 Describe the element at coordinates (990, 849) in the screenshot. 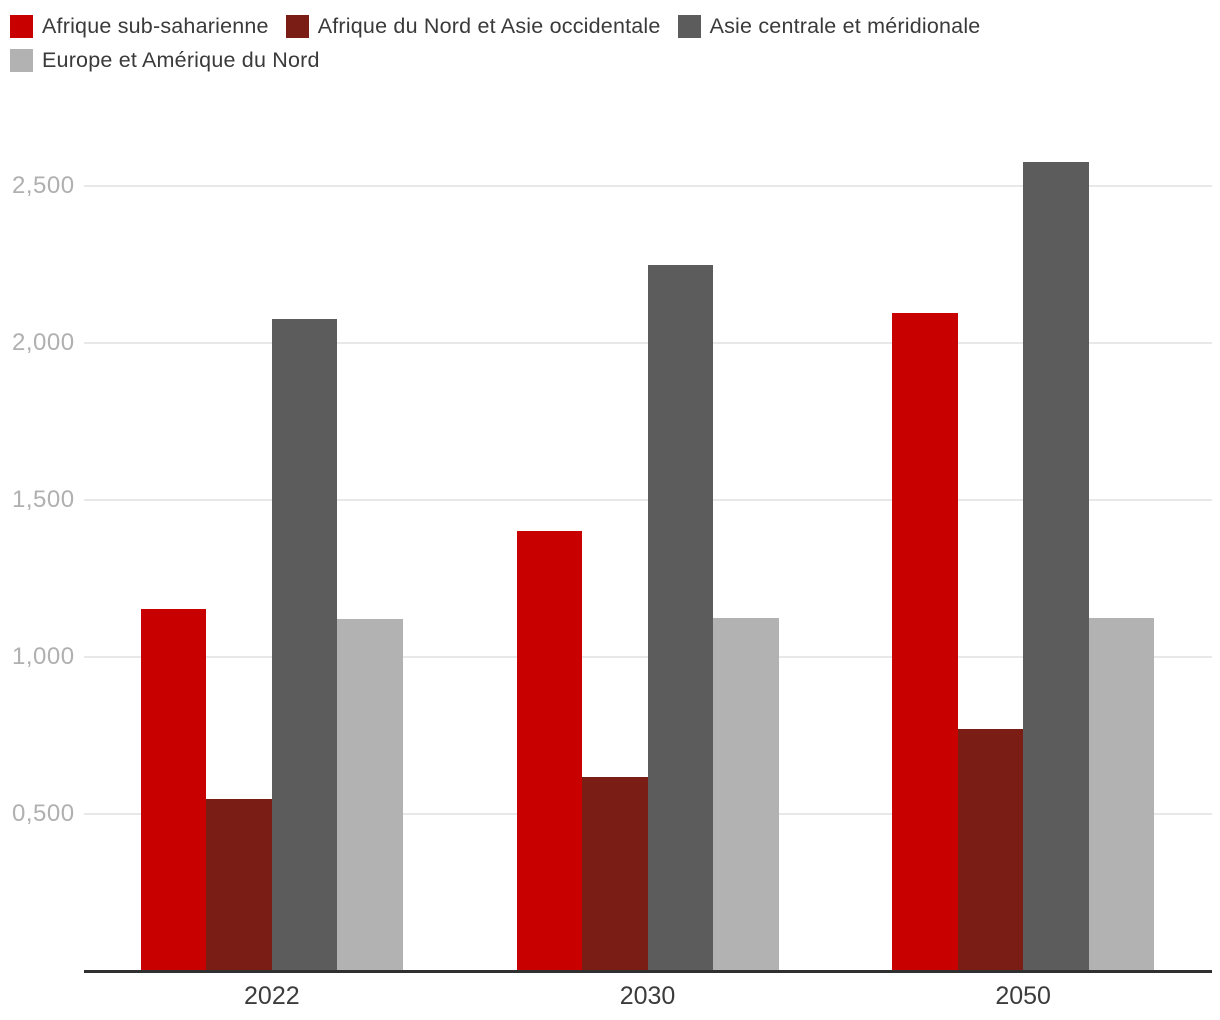

I see `bar-2050-series1` at that location.